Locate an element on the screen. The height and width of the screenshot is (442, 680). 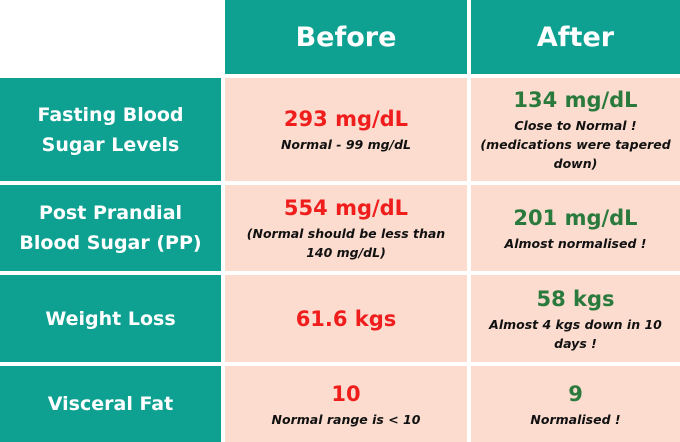
before-fasting-value: 293 mg/dL is located at coordinates (346, 119).